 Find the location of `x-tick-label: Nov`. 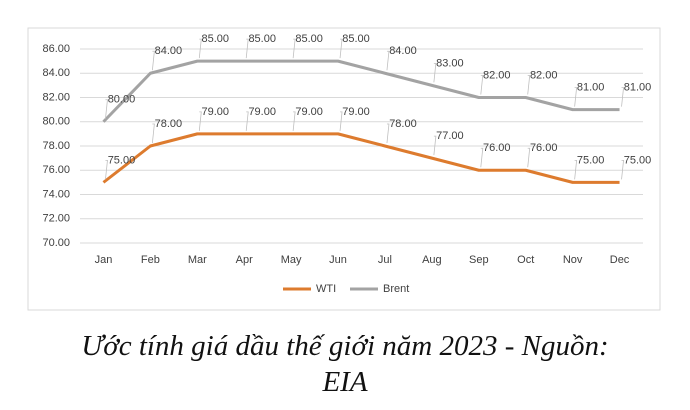

x-tick-label: Nov is located at coordinates (573, 260).